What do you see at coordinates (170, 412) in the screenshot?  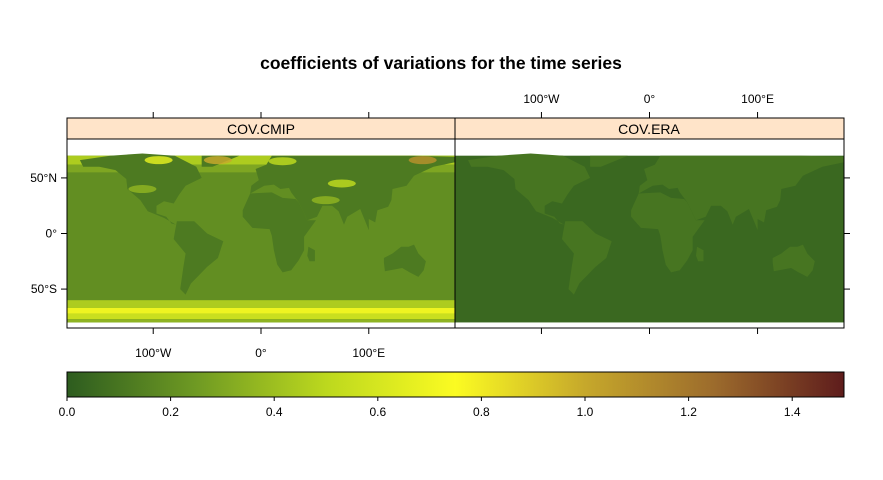 I see `colorkey-tick-label: 0.2` at bounding box center [170, 412].